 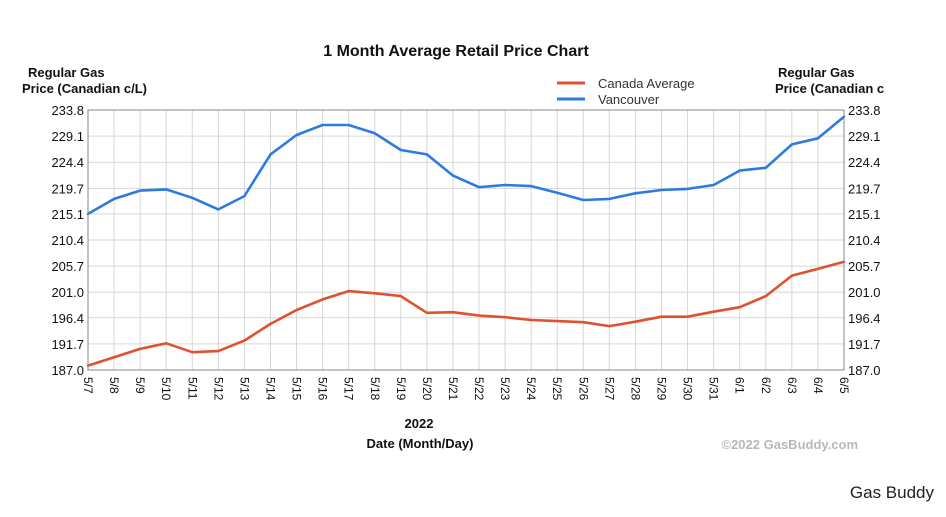 I want to click on x-tick-label: 6/1, so click(x=740, y=385).